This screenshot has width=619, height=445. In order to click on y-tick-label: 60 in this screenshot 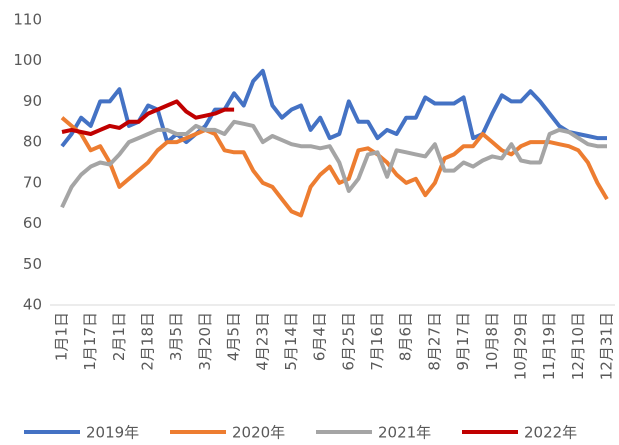, I will do `click(32, 223)`.